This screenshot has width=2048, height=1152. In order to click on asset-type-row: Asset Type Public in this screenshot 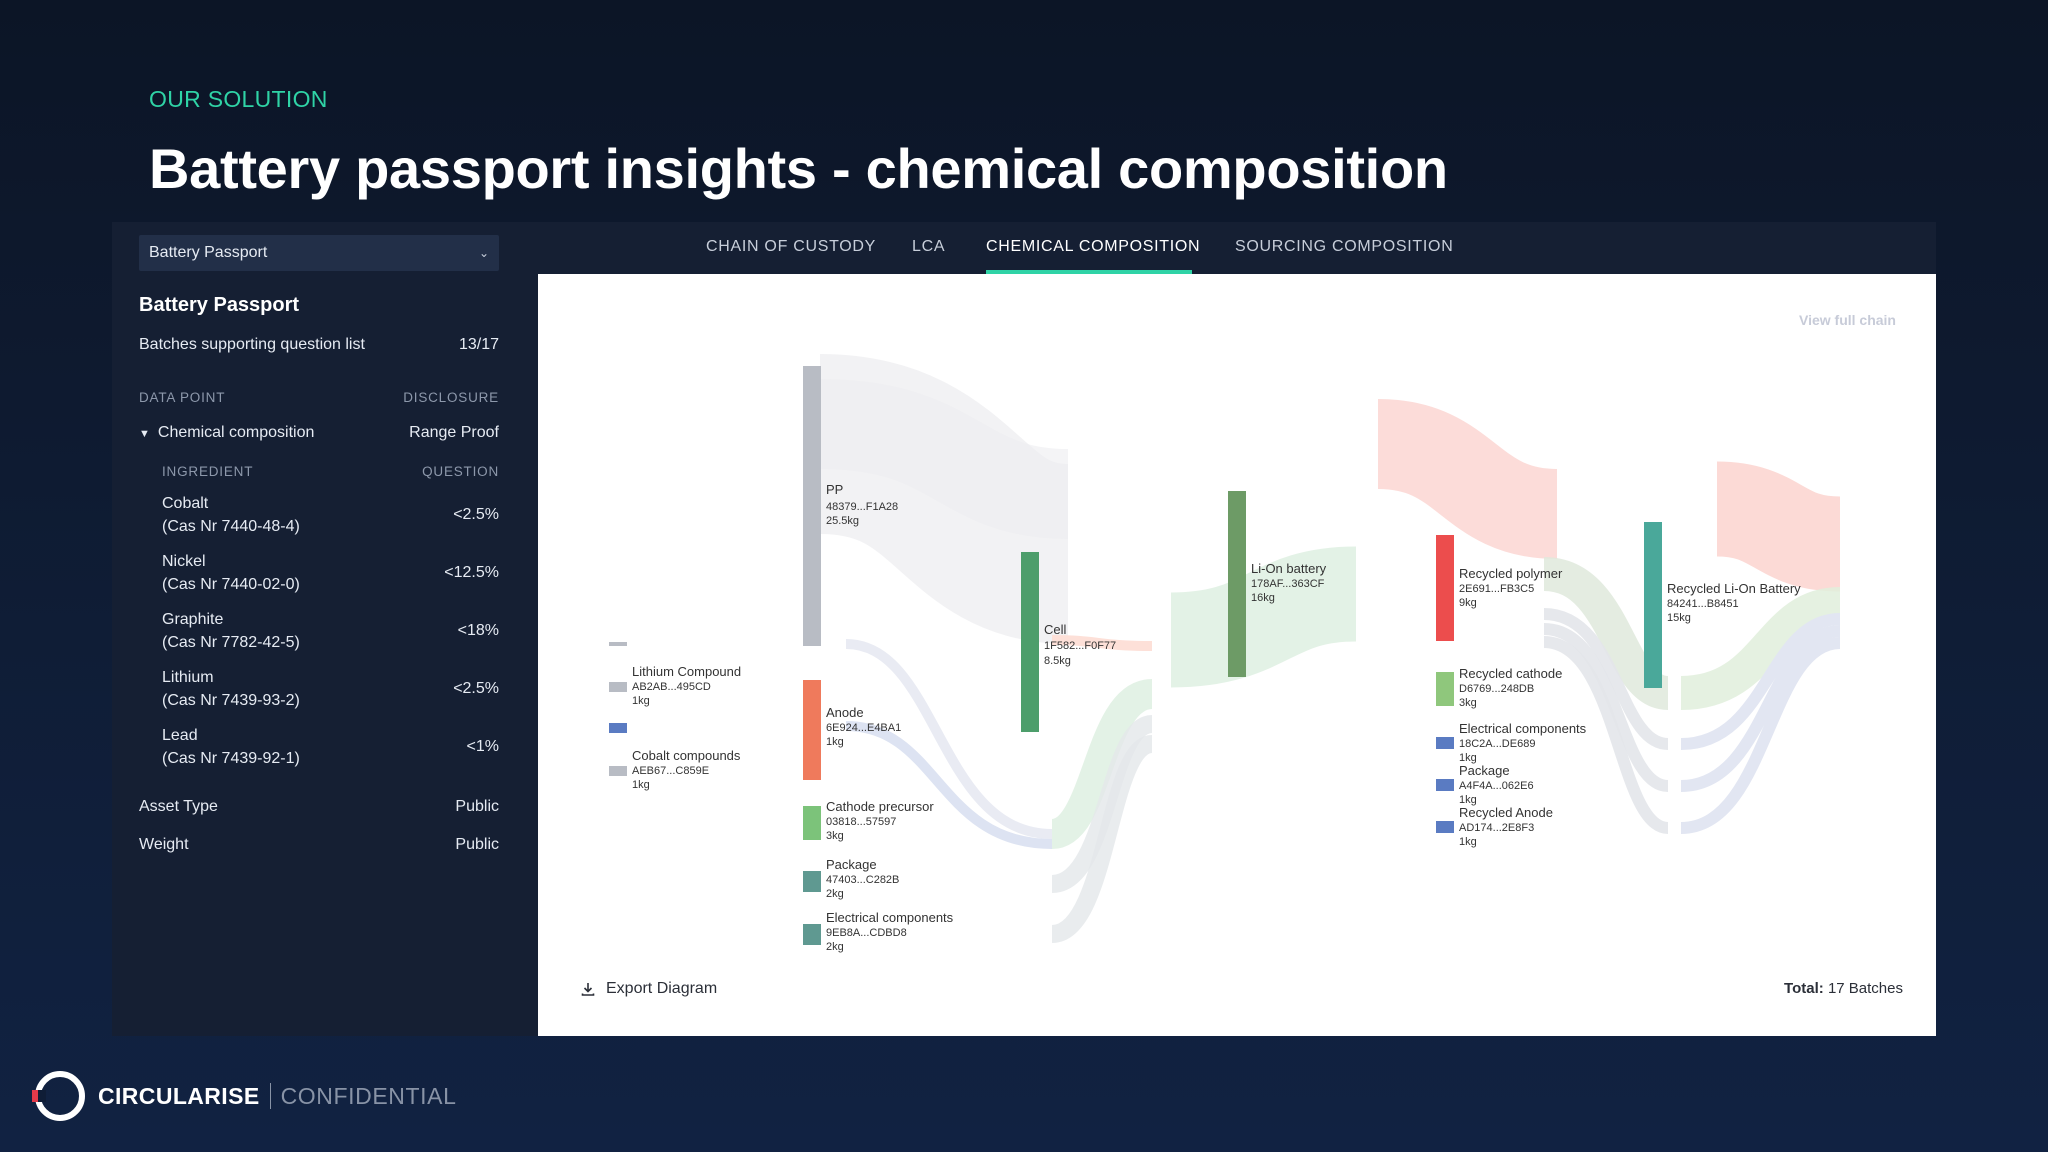, I will do `click(319, 807)`.